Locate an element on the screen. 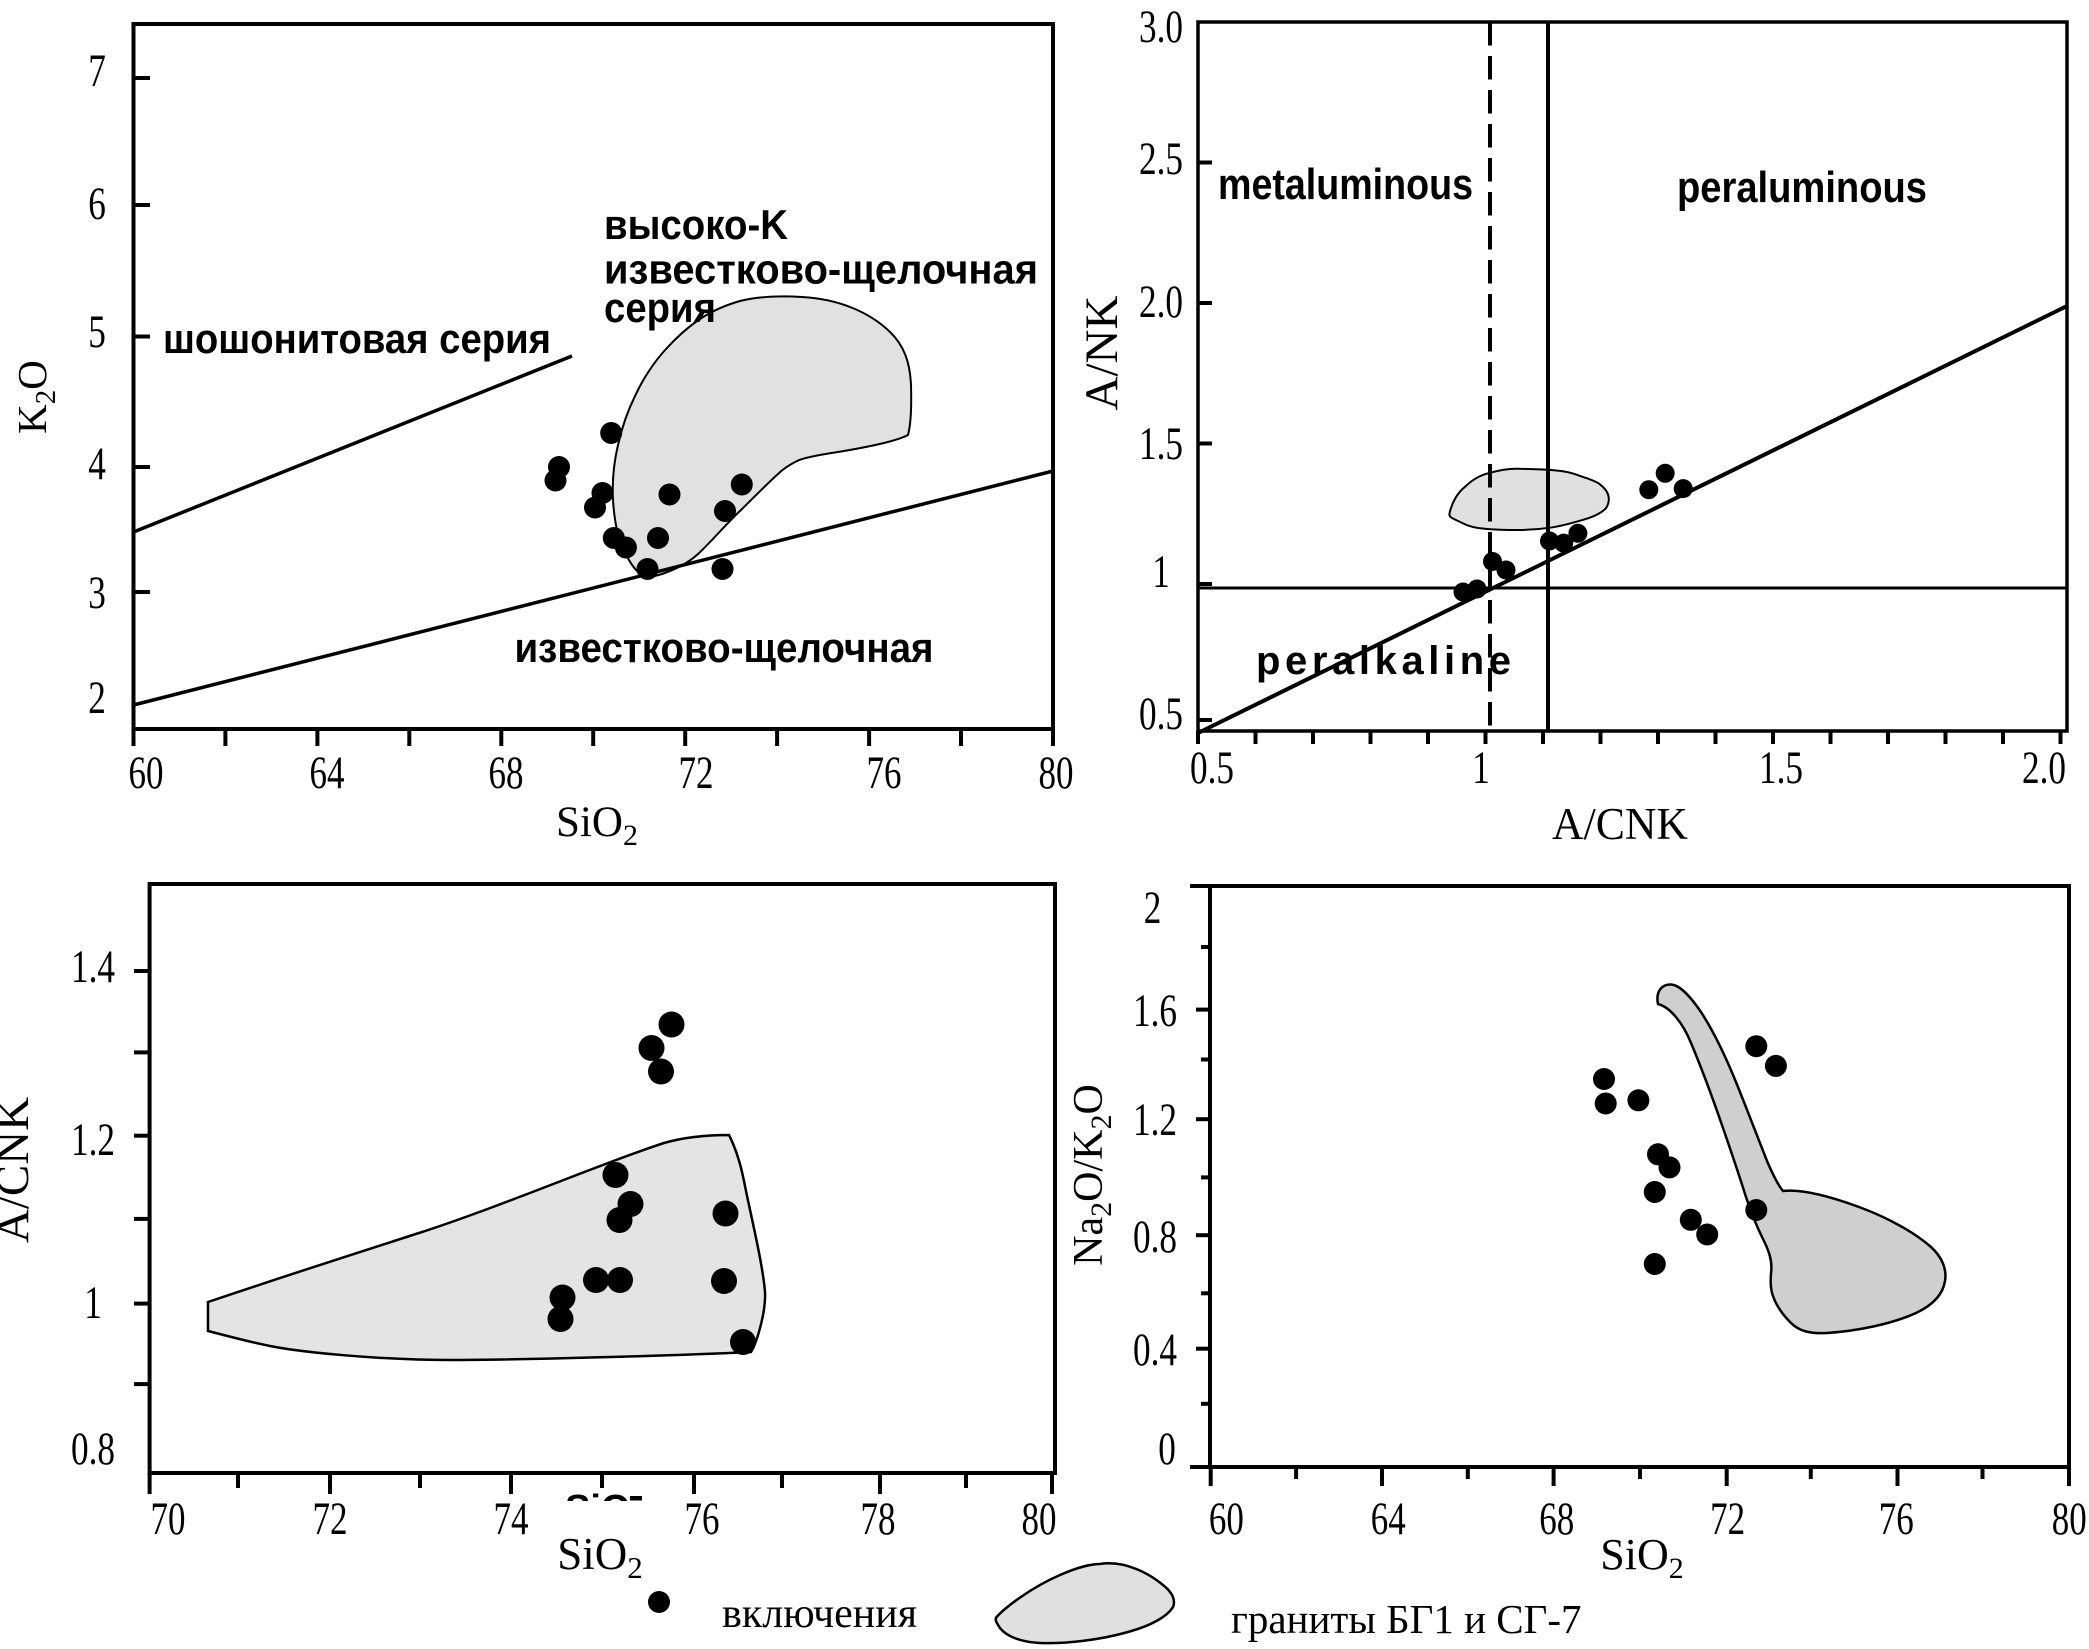 This screenshot has width=2089, height=1649. svg-text: шошонитовая серия is located at coordinates (357, 338).